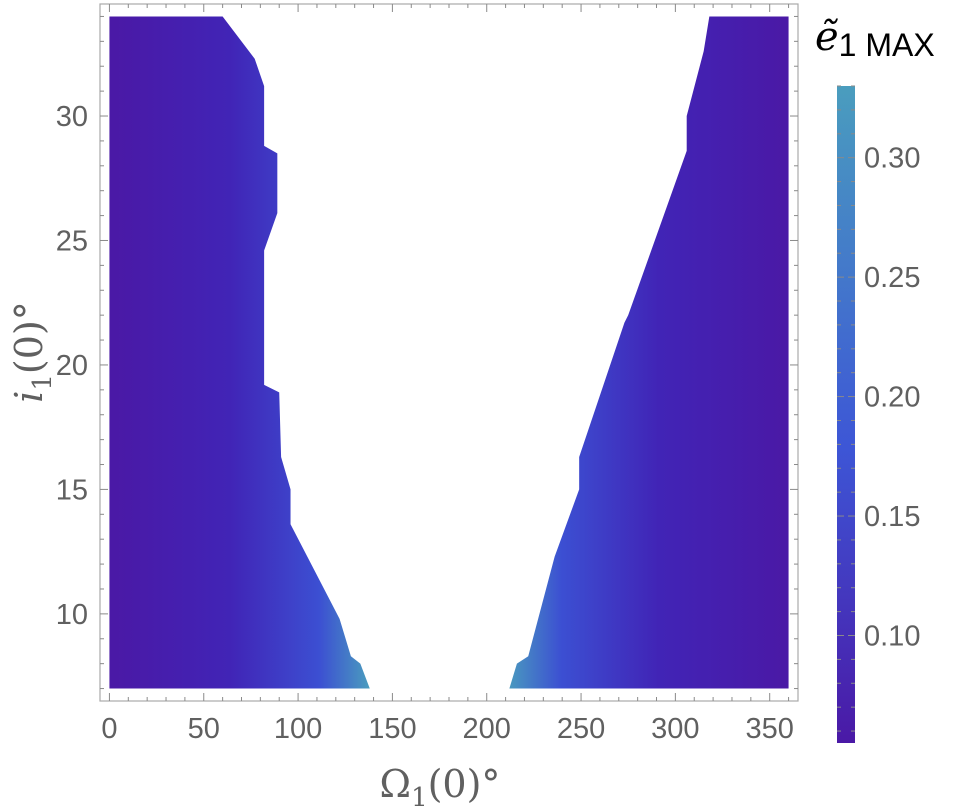 The height and width of the screenshot is (811, 955). Describe the element at coordinates (675, 729) in the screenshot. I see `x-tick-label: 300` at that location.